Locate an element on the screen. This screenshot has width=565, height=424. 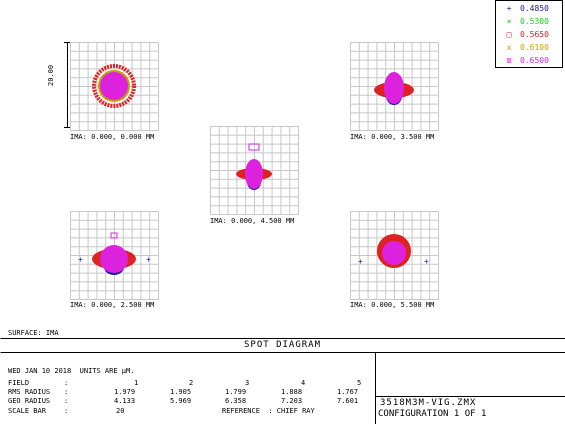
legend-marker: x is located at coordinates (509, 47).